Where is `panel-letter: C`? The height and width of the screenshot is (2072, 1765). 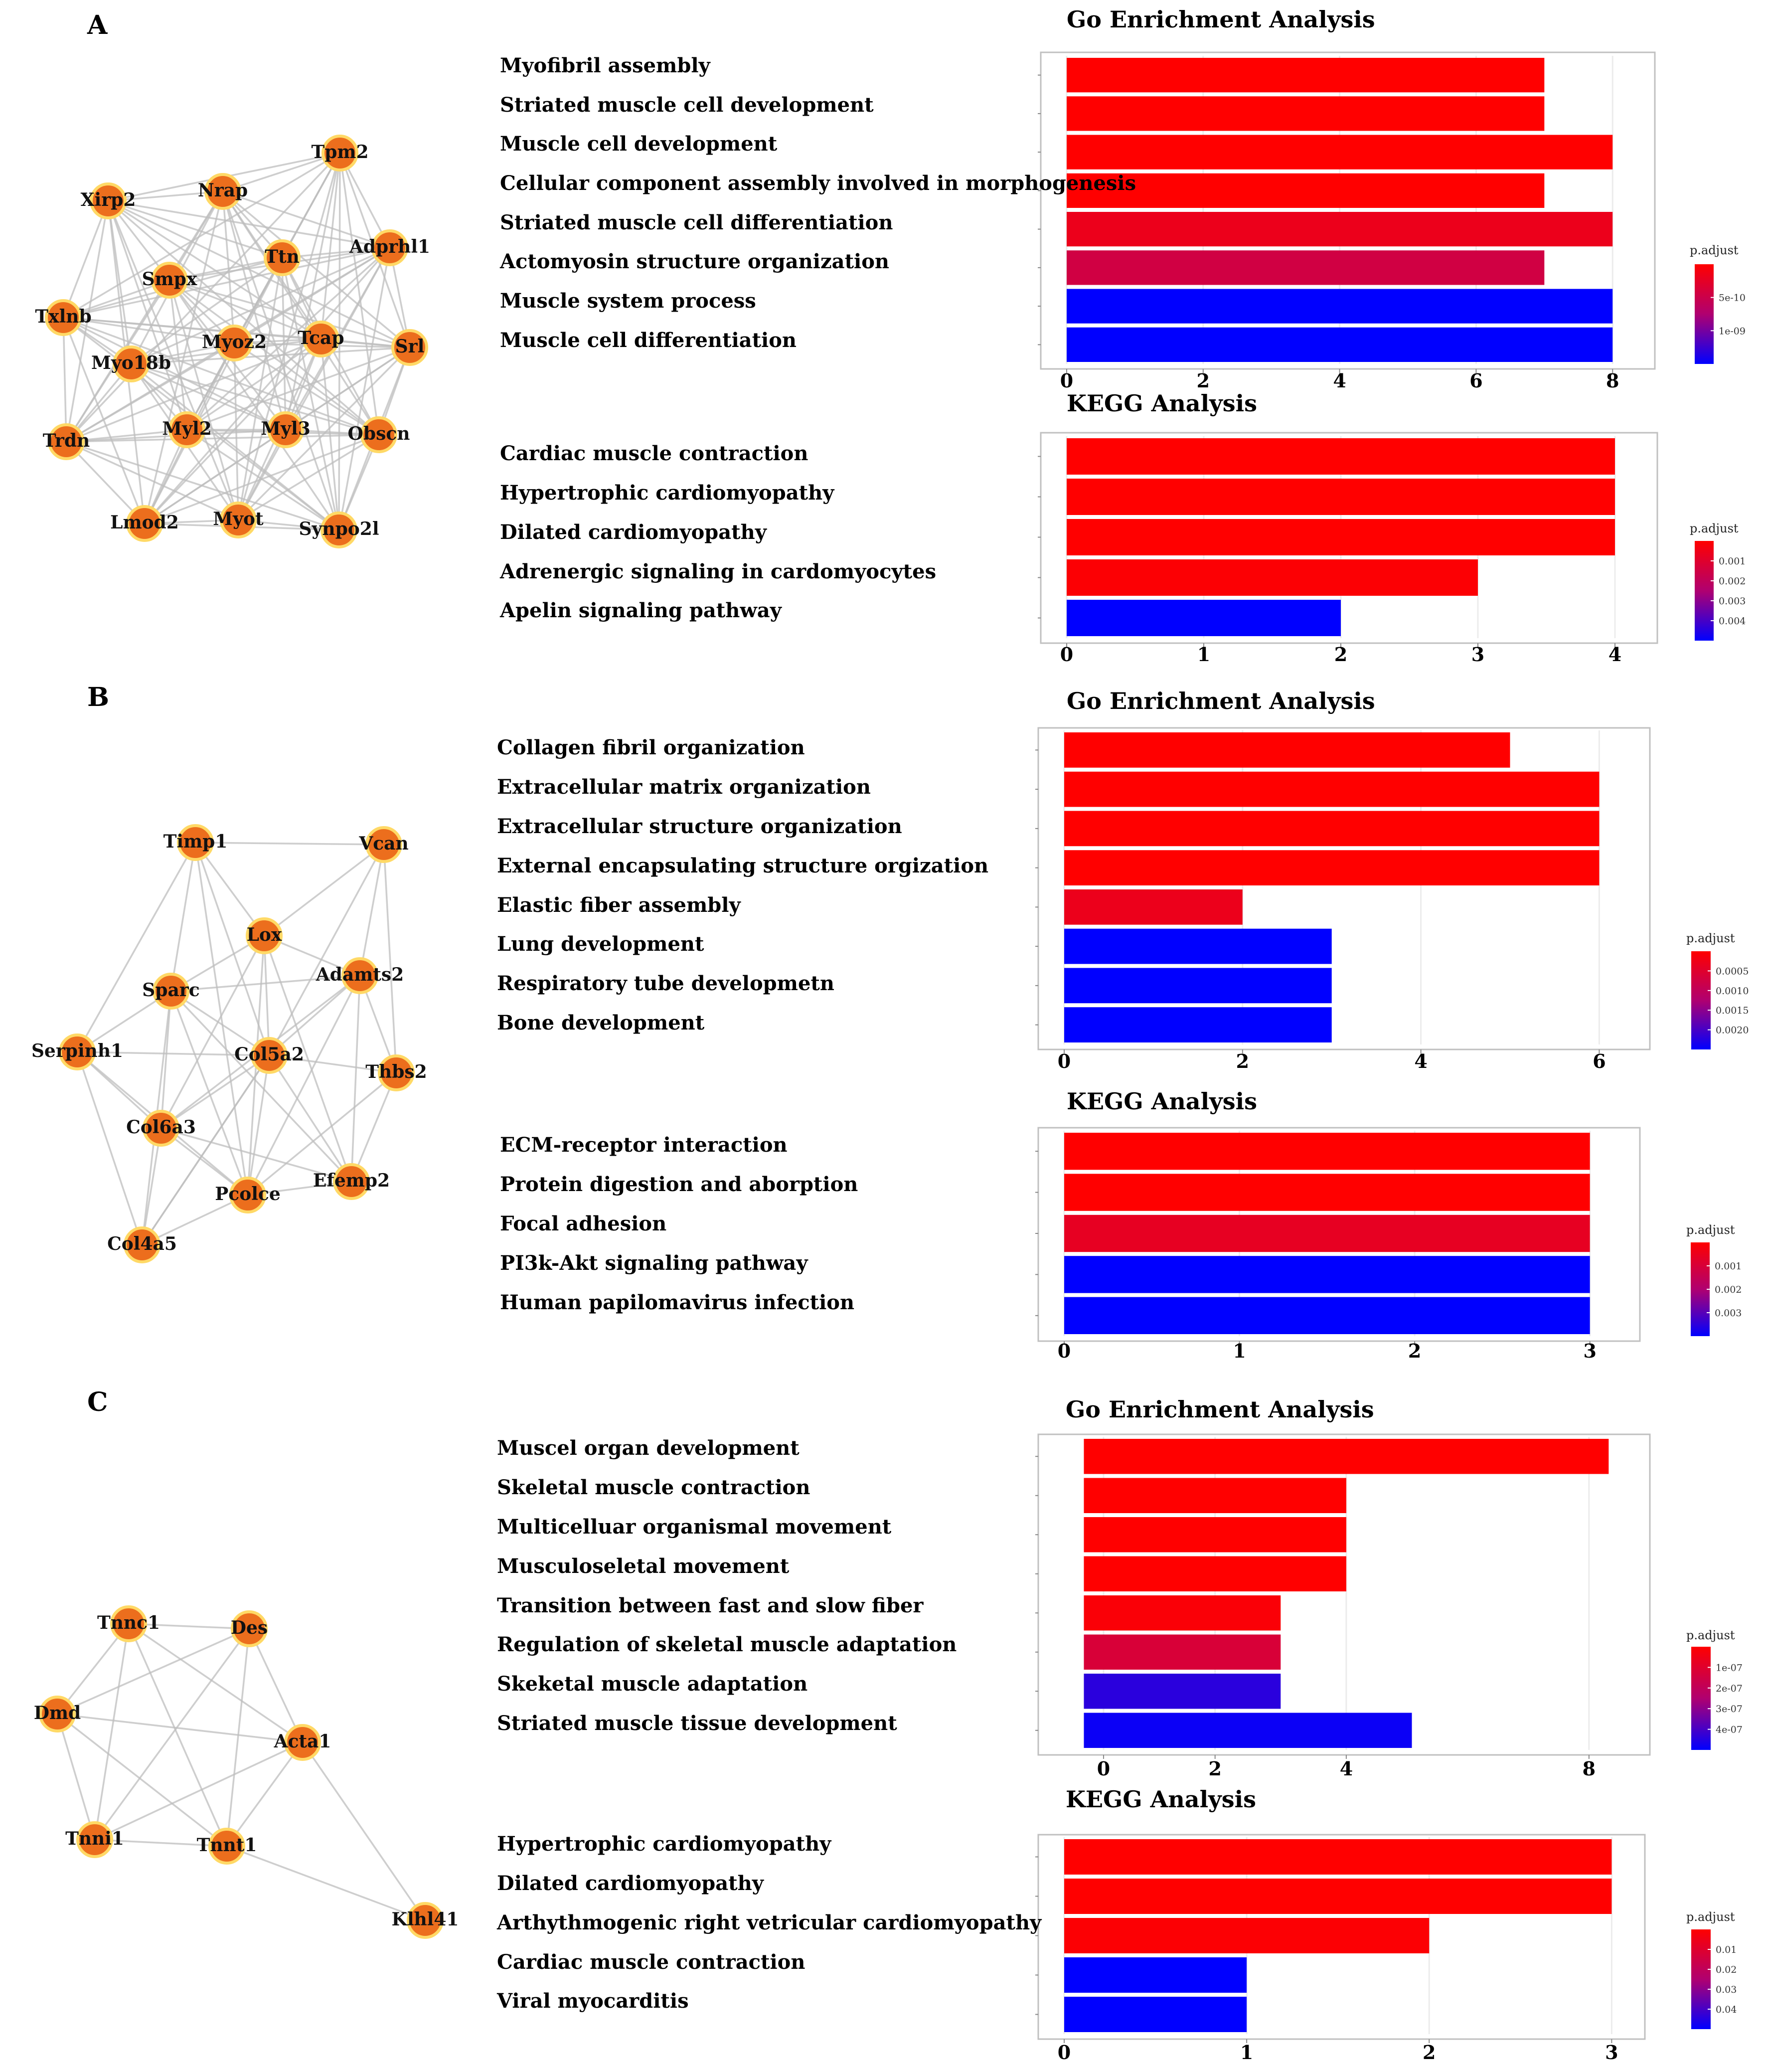 panel-letter: C is located at coordinates (97, 1402).